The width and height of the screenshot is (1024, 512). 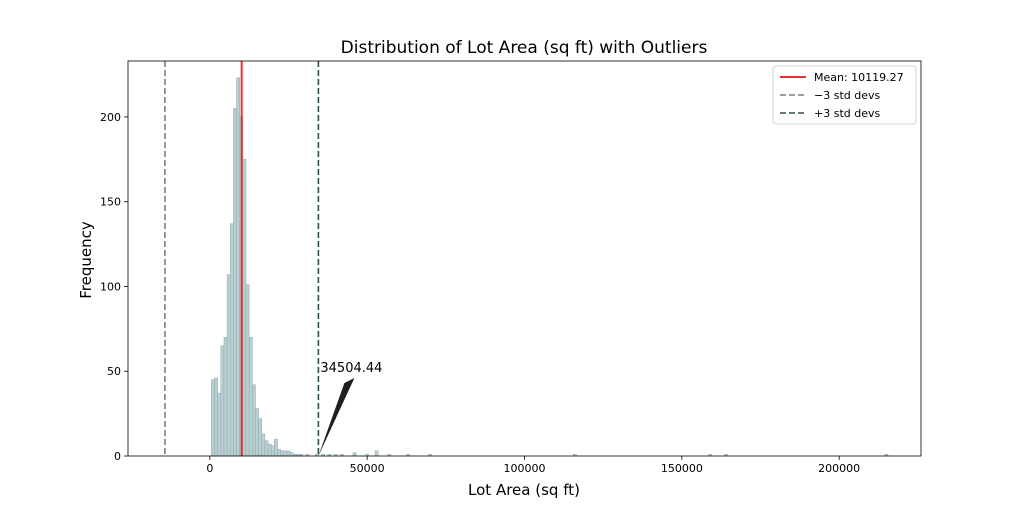 What do you see at coordinates (114, 371) in the screenshot?
I see `y-tick-label: 50` at bounding box center [114, 371].